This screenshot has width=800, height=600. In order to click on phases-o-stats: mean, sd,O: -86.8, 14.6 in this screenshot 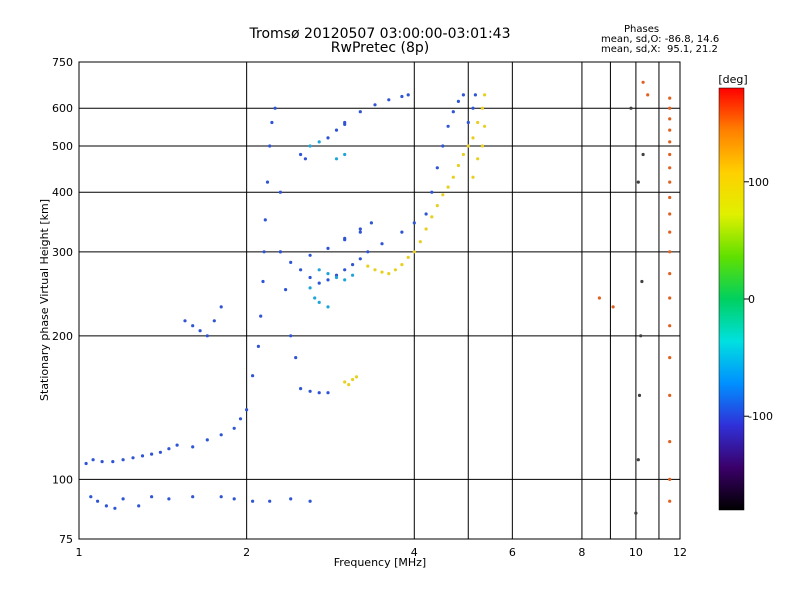, I will do `click(660, 39)`.